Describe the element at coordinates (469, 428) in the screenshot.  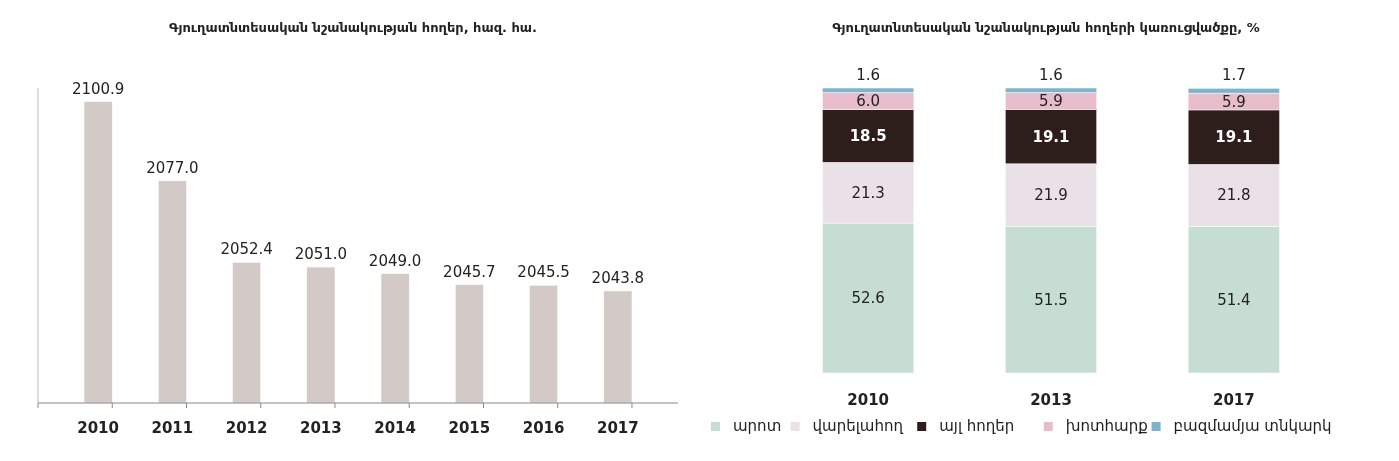
I see `x-tick-label: 2015` at that location.